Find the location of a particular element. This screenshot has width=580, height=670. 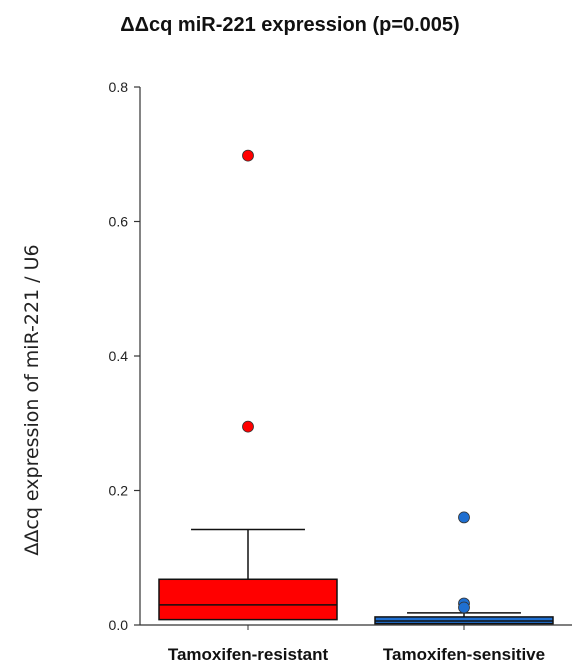

y-axis-label: ΔΔcq expression of miR-221 / U6 is located at coordinates (32, 399).